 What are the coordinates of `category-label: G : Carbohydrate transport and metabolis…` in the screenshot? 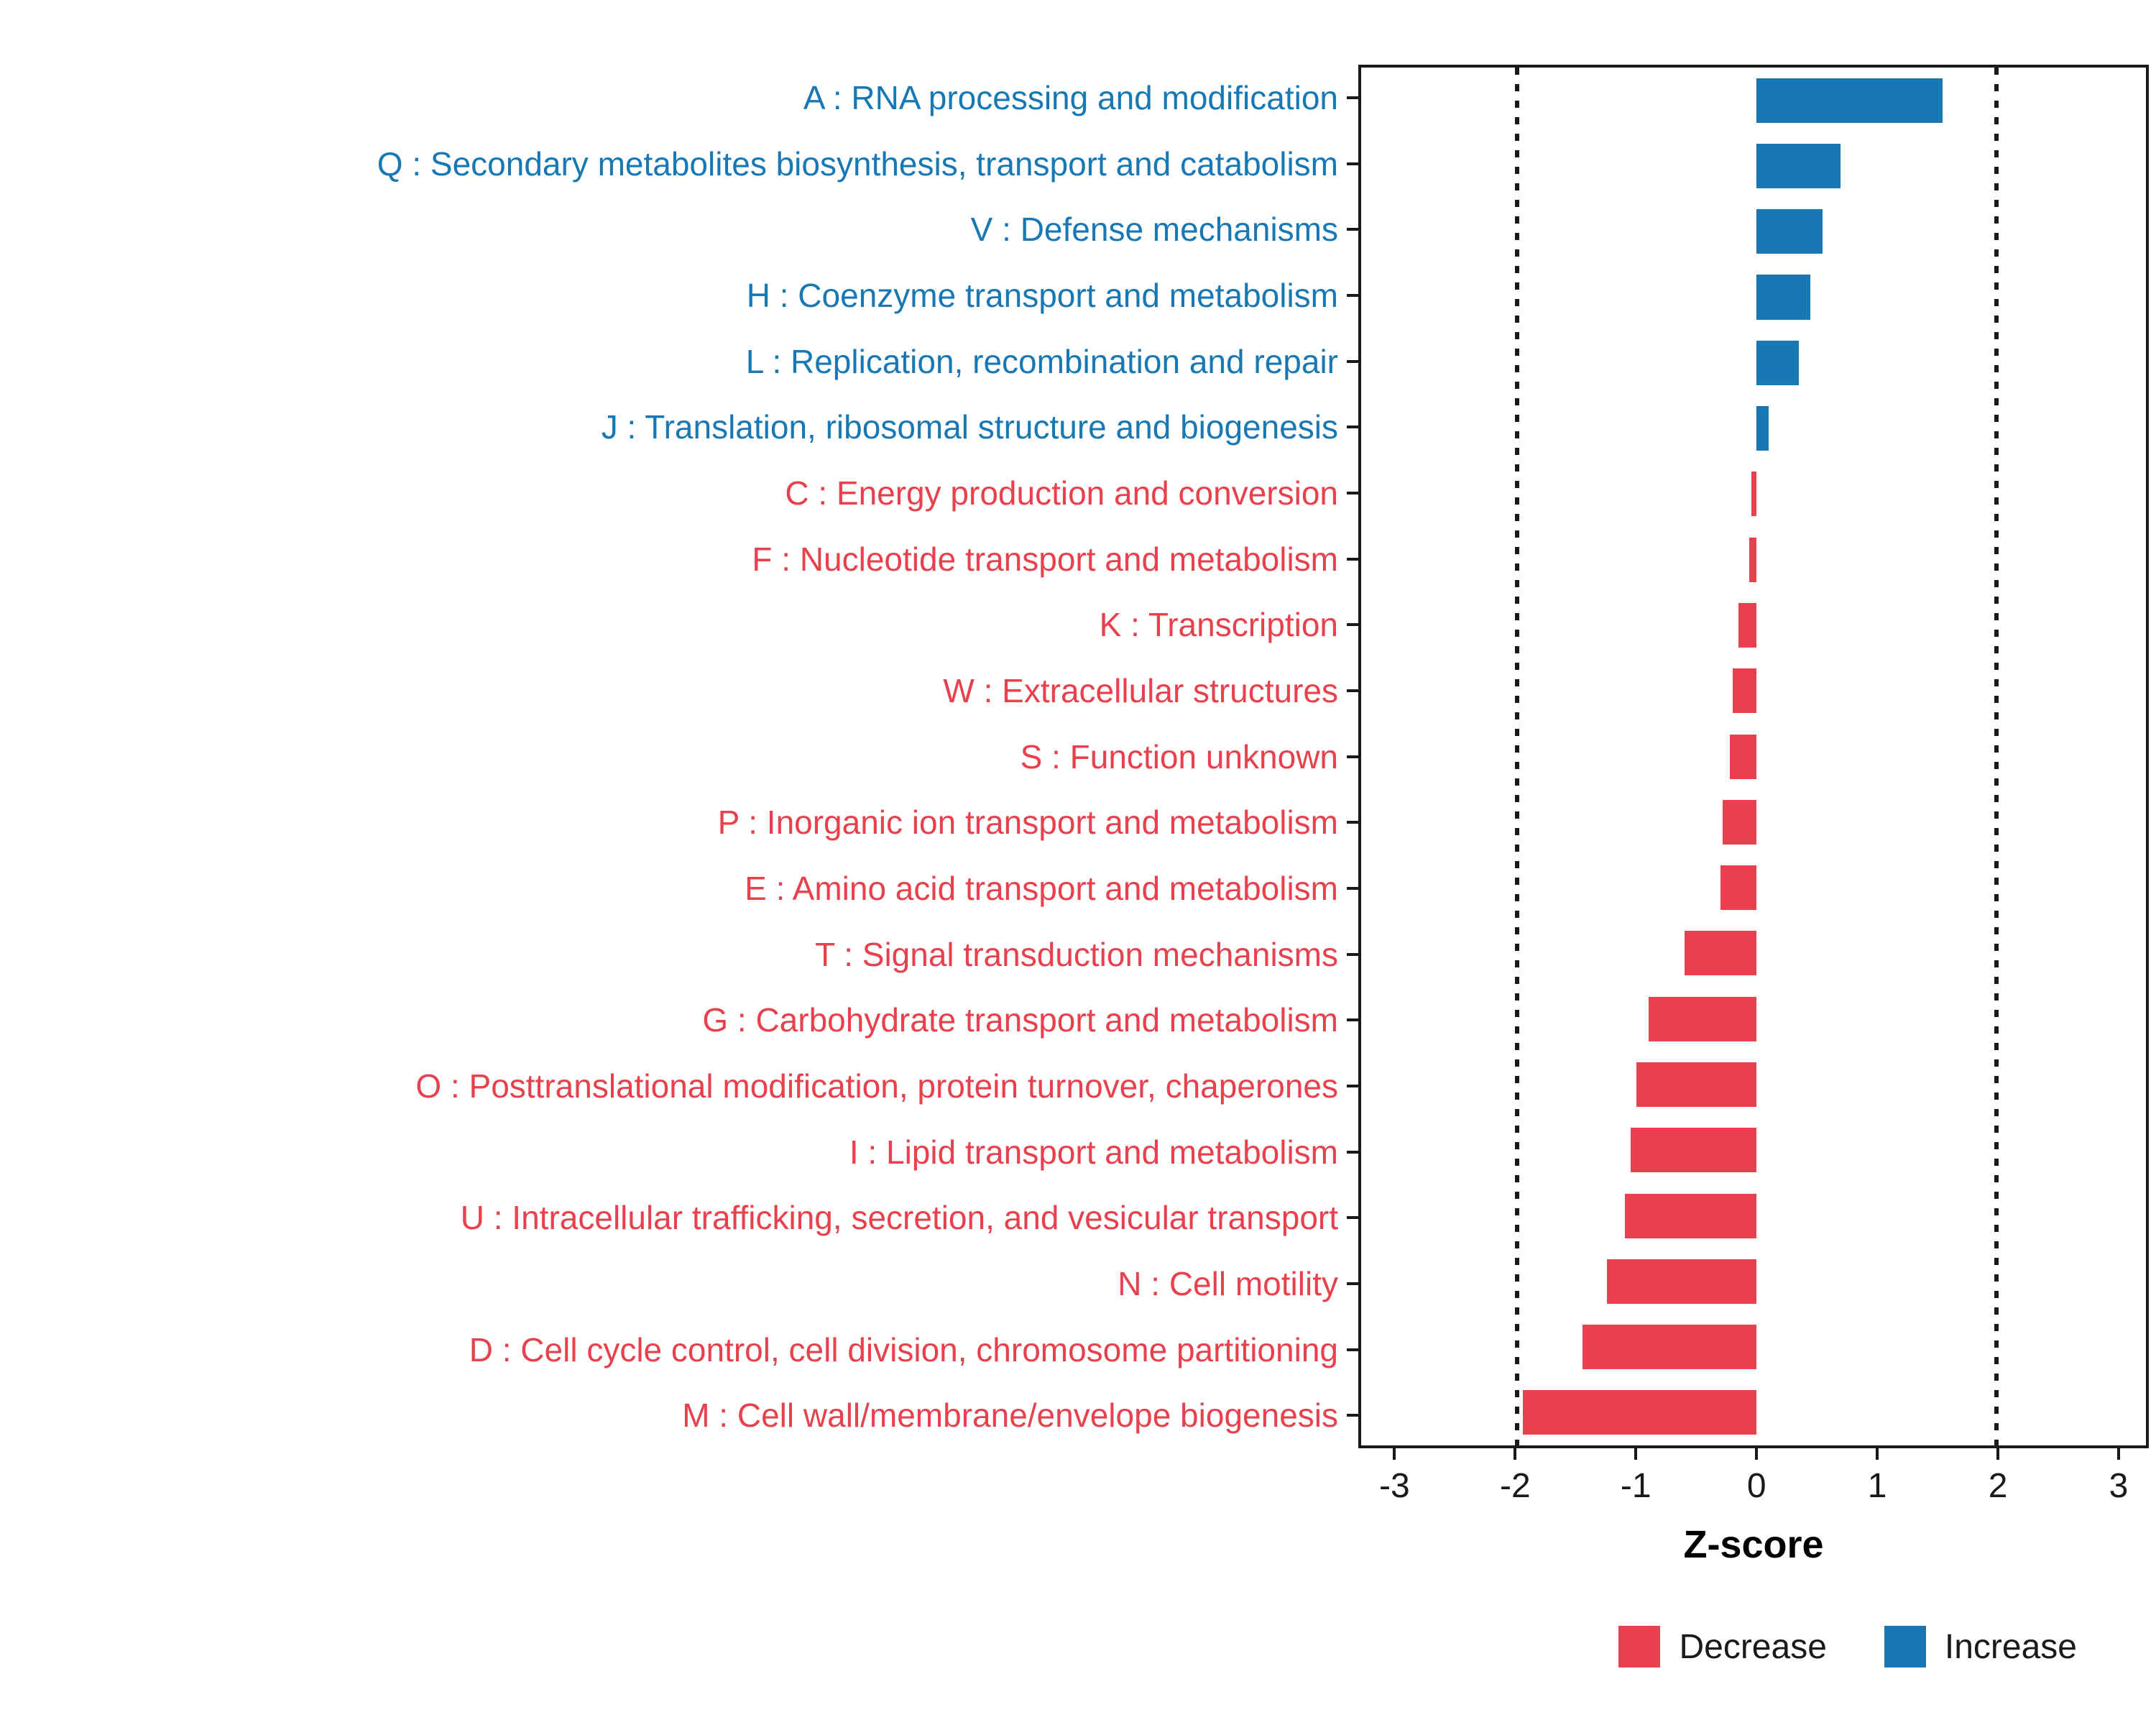 It's located at (1020, 1020).